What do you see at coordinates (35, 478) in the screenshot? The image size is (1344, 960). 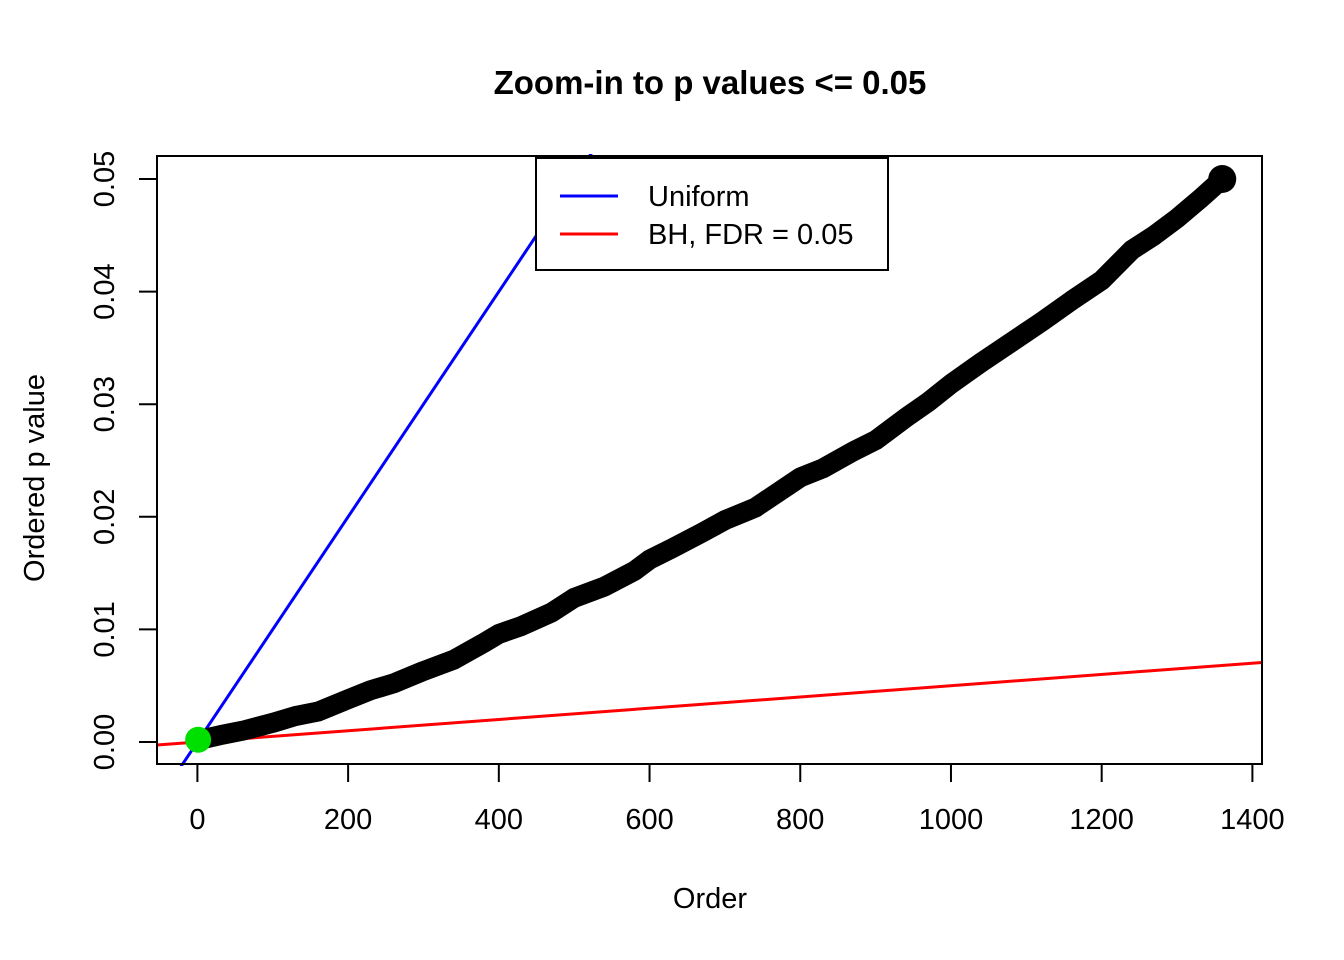 I see `y-axis-title: Ordered p value` at bounding box center [35, 478].